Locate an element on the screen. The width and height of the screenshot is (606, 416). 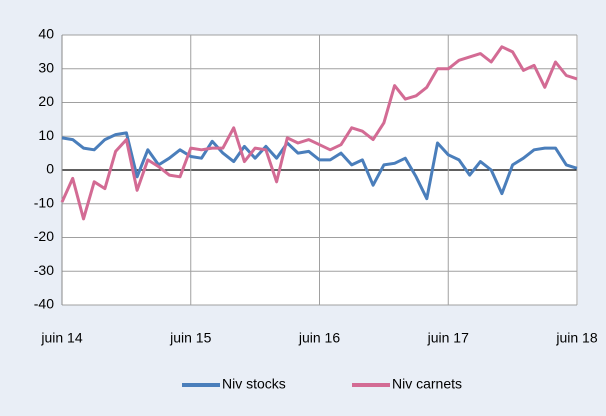
y-tick-label: 10 is located at coordinates (46, 135).